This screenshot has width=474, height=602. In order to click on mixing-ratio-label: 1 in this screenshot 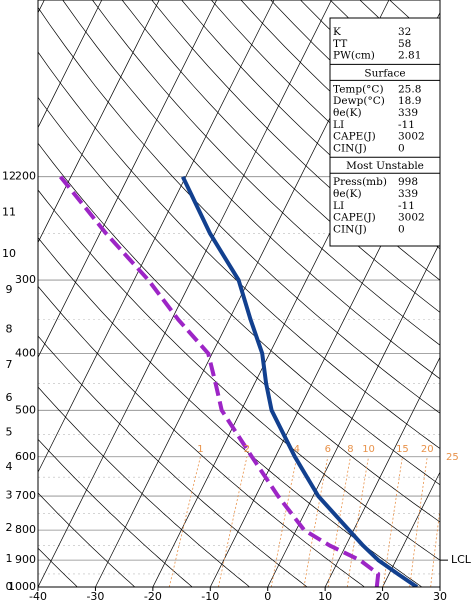, I will do `click(200, 449)`.